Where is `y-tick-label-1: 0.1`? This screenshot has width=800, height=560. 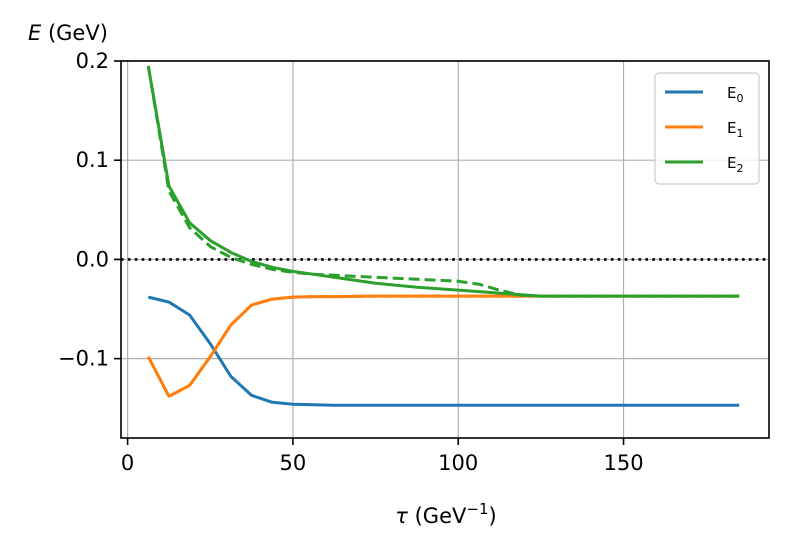 y-tick-label-1: 0.1 is located at coordinates (92, 160).